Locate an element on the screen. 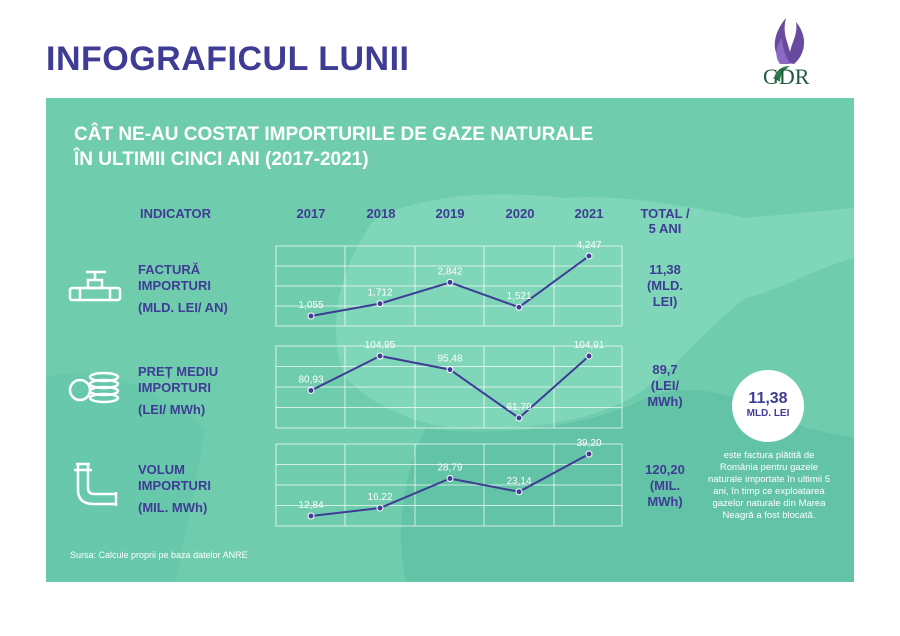 The image size is (900, 636). row-label-pret: PREȚ MEDIU IMPORTURI (LEI/ MWh) is located at coordinates (178, 391).